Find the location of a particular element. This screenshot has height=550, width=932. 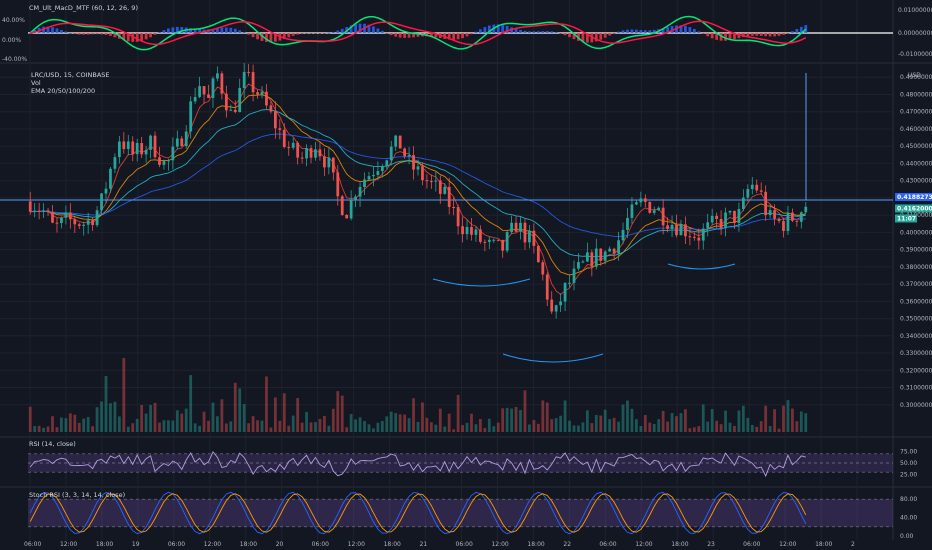

macd-title: CM_Ult_MacD_MTF (60, 12, 26, 9) is located at coordinates (83, 8).